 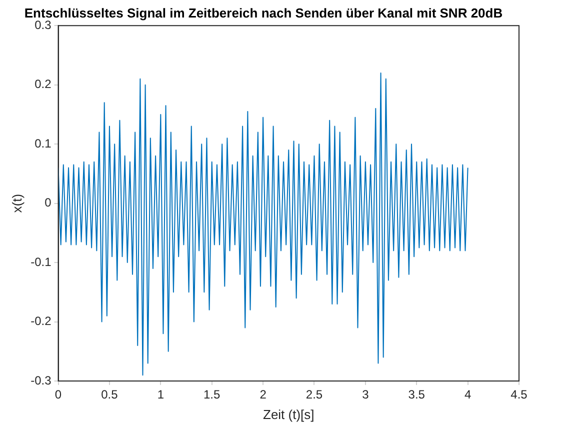 I want to click on x-tick-label: 2.5, so click(x=314, y=395).